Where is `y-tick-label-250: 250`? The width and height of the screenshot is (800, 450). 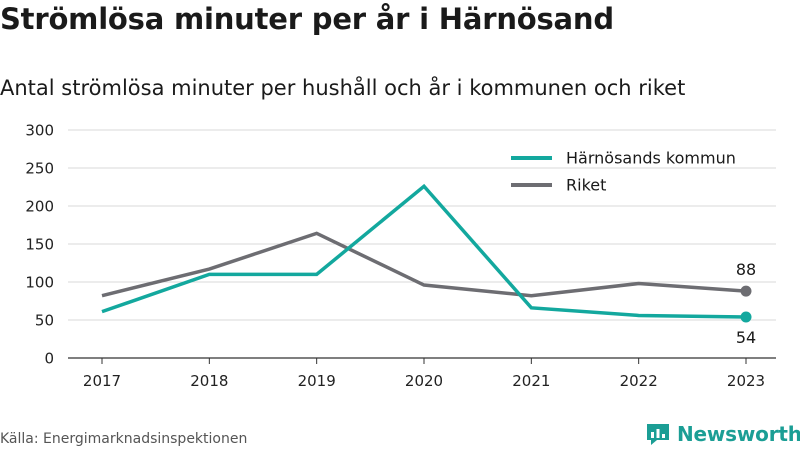
y-tick-label-250: 250 is located at coordinates (39, 169).